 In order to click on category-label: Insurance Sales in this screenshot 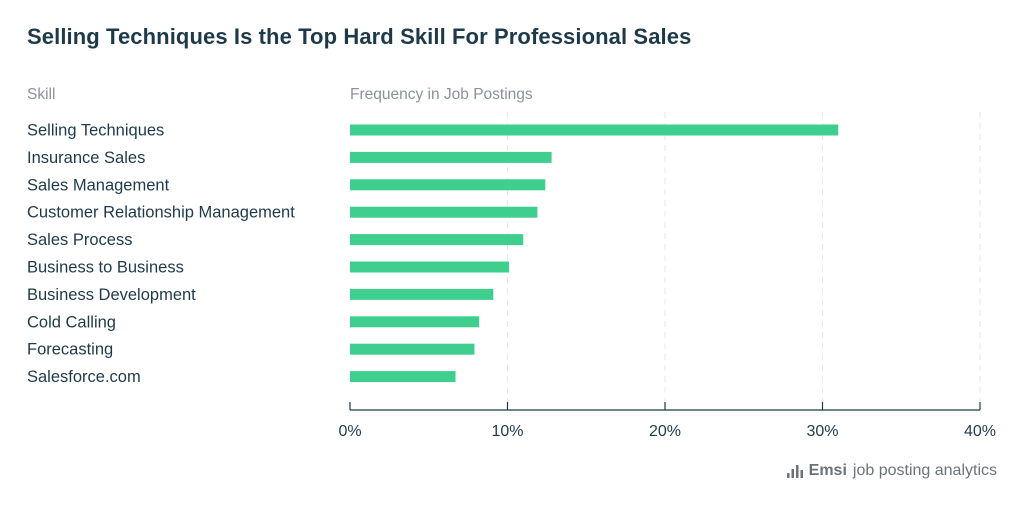, I will do `click(86, 158)`.